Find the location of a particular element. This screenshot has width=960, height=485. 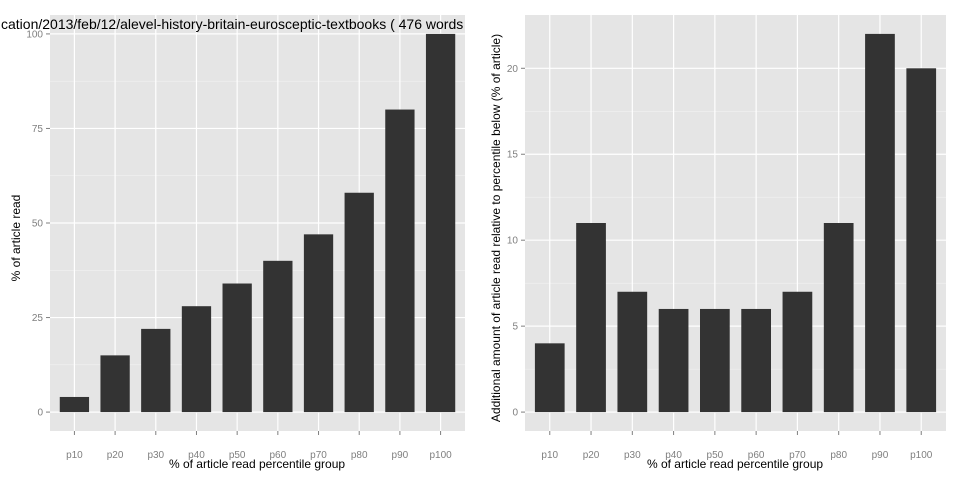

left-bar-p100 is located at coordinates (440, 223).